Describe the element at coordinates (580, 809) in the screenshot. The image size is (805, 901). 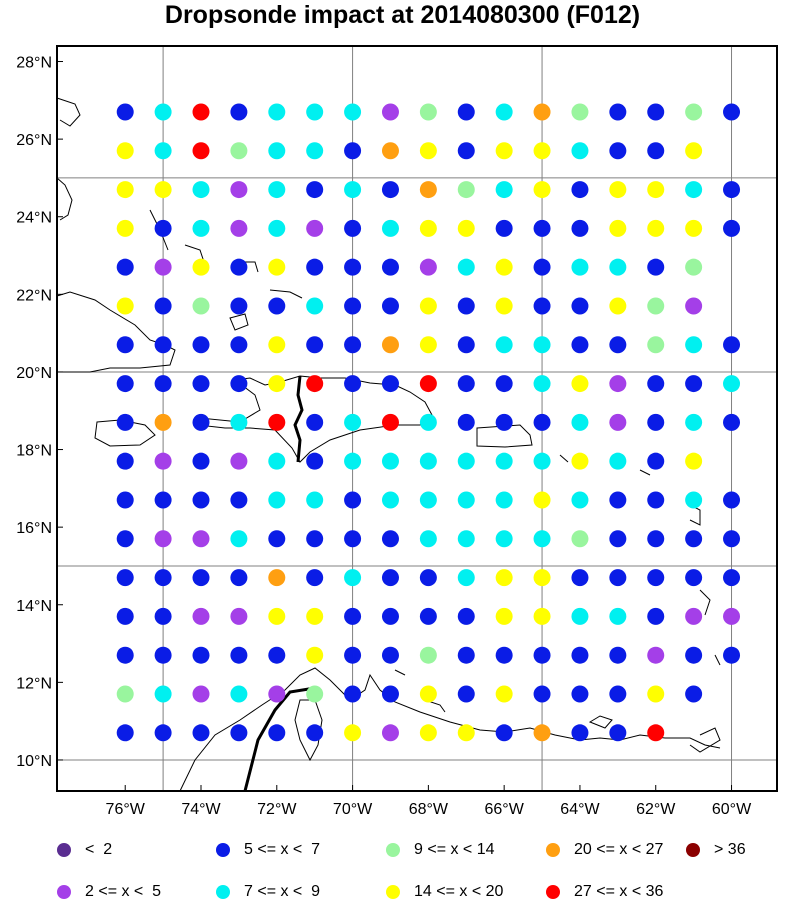
I see `lon-label: 64°W` at that location.